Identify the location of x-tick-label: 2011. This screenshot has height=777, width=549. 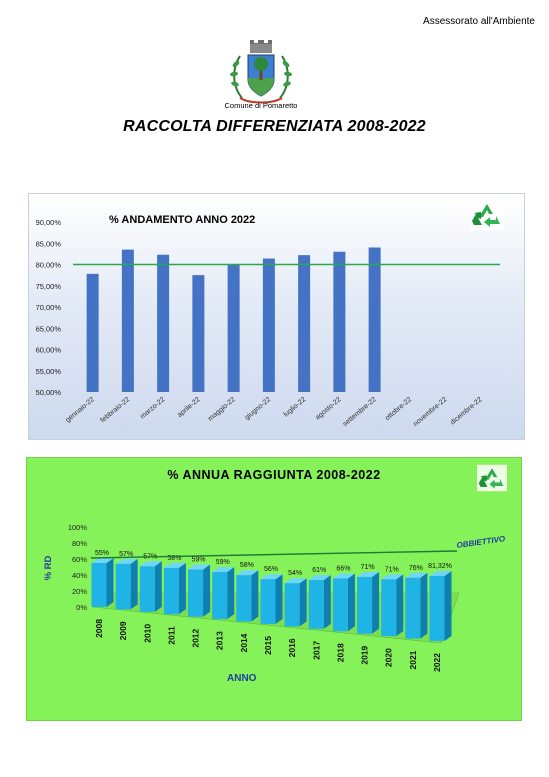
(171, 635).